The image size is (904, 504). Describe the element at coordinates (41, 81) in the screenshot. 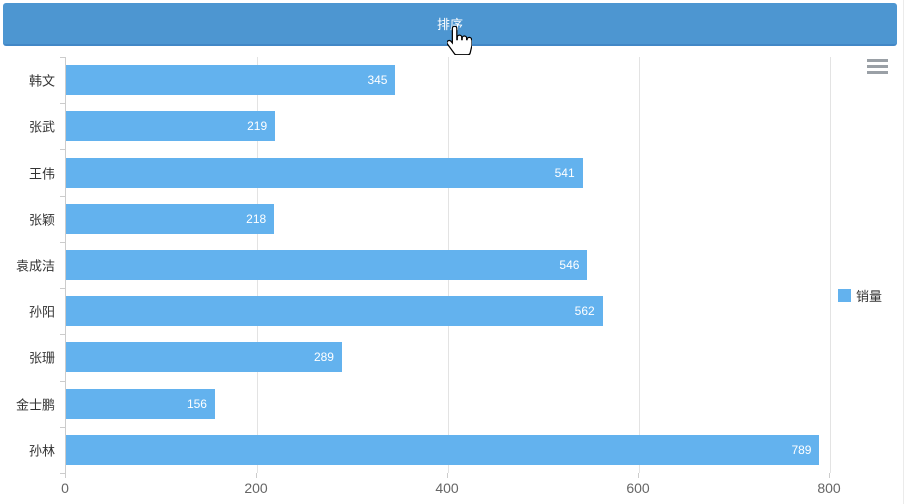

I see `category-label: 韩文` at that location.